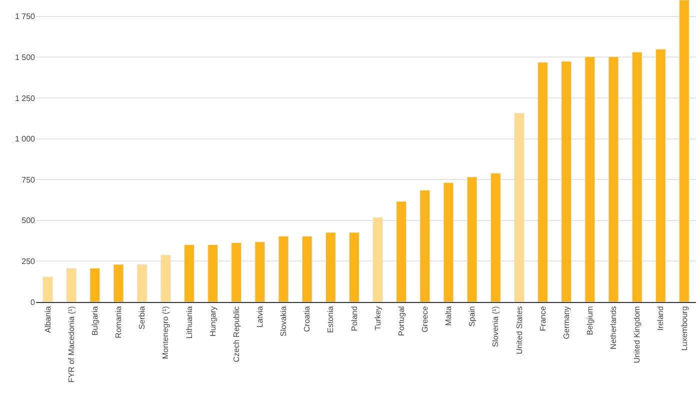 This screenshot has width=700, height=394. What do you see at coordinates (25, 17) in the screenshot?
I see `y-tick-label: 1 750` at bounding box center [25, 17].